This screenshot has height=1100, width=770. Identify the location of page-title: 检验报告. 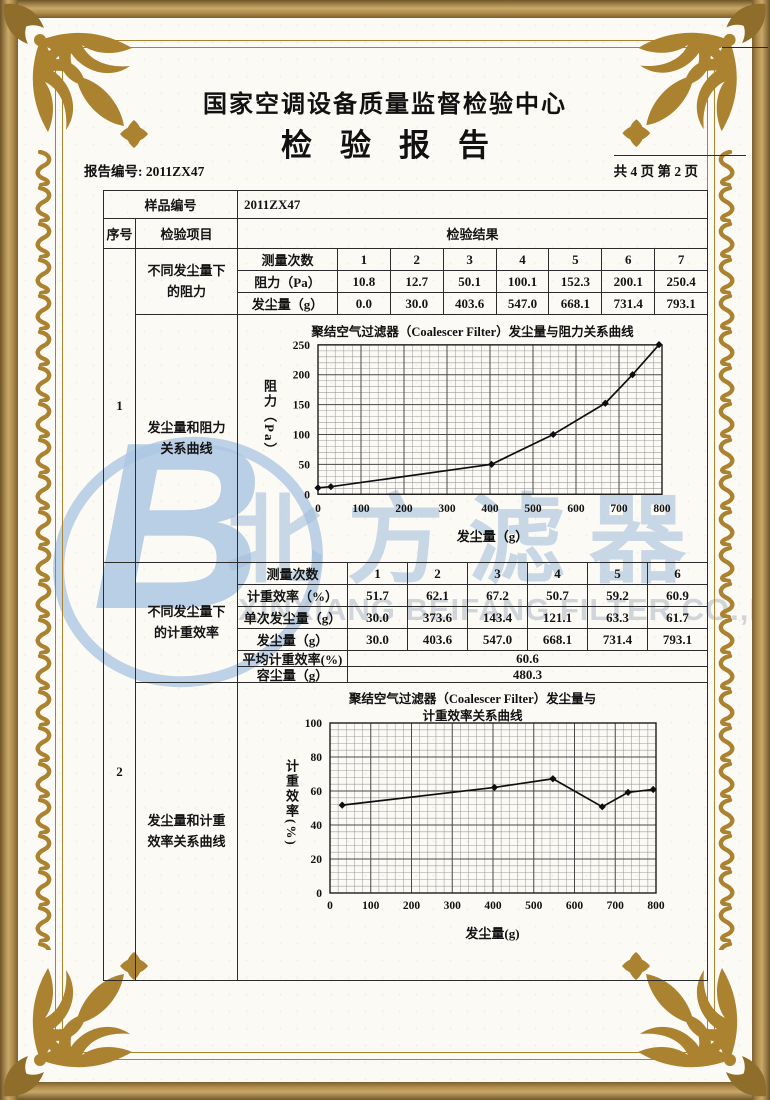
(399, 145).